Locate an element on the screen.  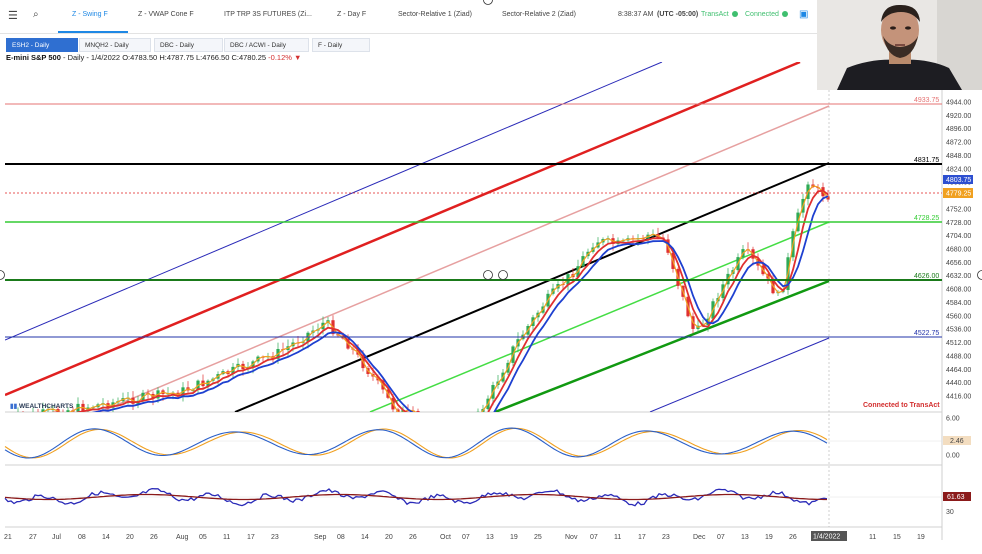
layout-tab: Sector-Relative 1 (Ziad) is located at coordinates (435, 14).